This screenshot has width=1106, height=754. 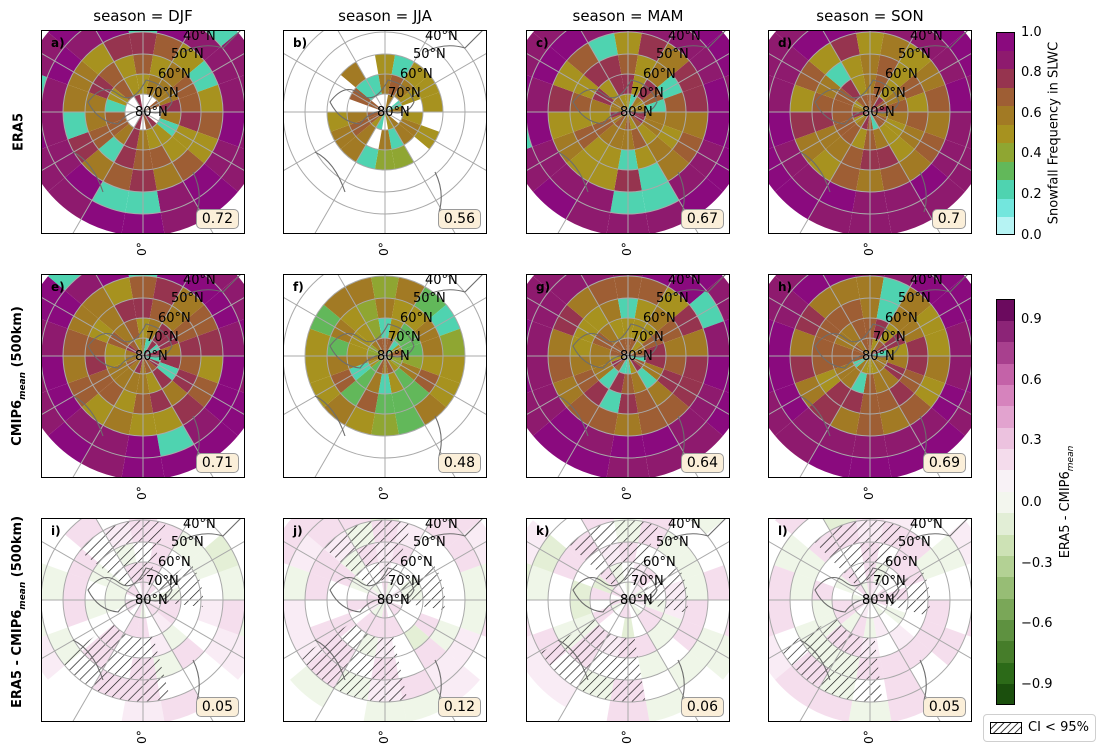 I want to click on correlation-badge: 0.06, so click(x=702, y=707).